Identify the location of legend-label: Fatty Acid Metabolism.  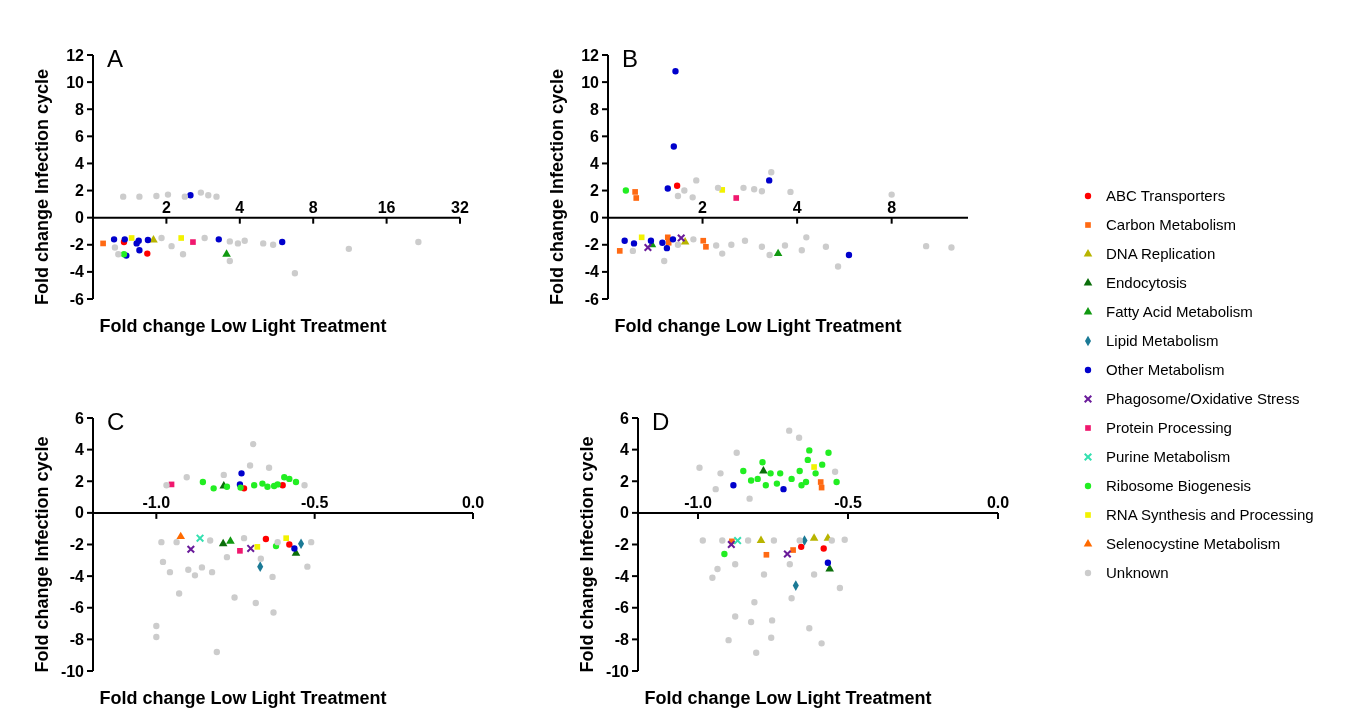
(1179, 312).